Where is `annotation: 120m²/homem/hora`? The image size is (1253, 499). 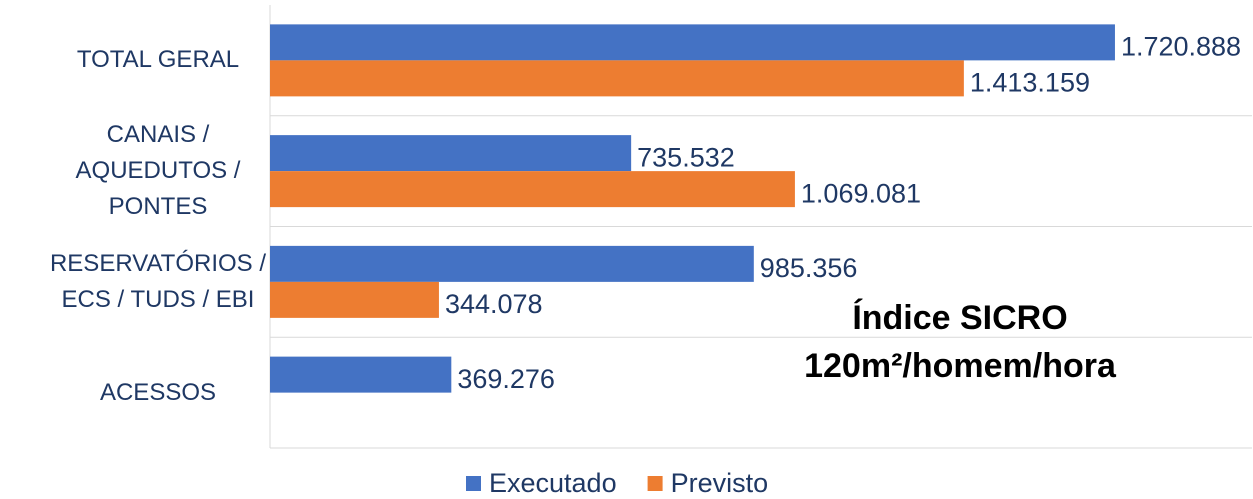
annotation: 120m²/homem/hora is located at coordinates (960, 366).